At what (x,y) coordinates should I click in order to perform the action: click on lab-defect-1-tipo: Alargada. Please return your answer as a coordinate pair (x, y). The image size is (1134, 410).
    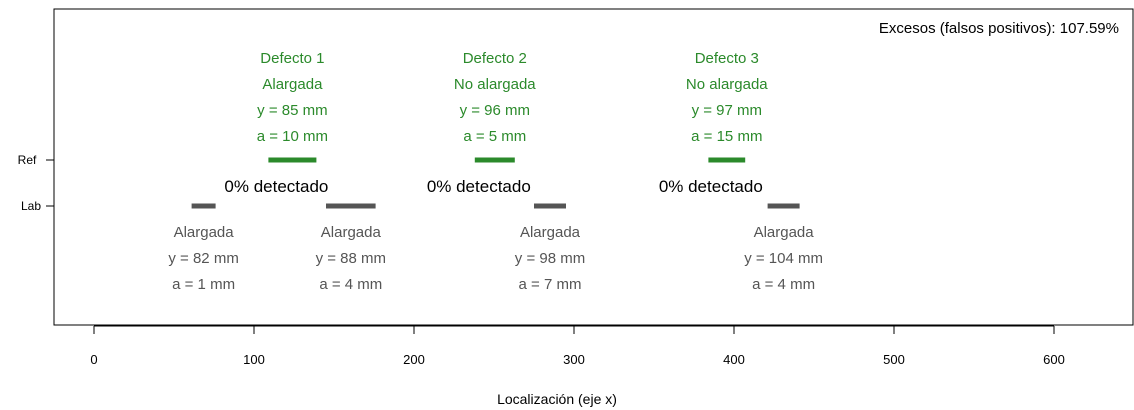
    Looking at the image, I should click on (204, 232).